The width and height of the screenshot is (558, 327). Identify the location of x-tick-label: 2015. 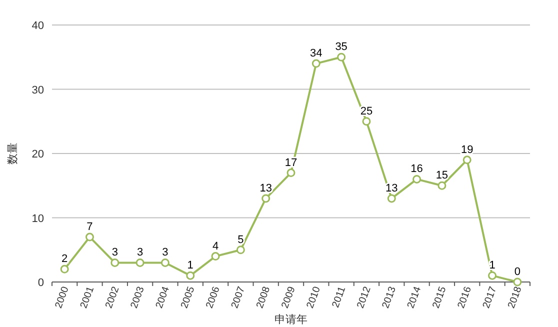
(439, 297).